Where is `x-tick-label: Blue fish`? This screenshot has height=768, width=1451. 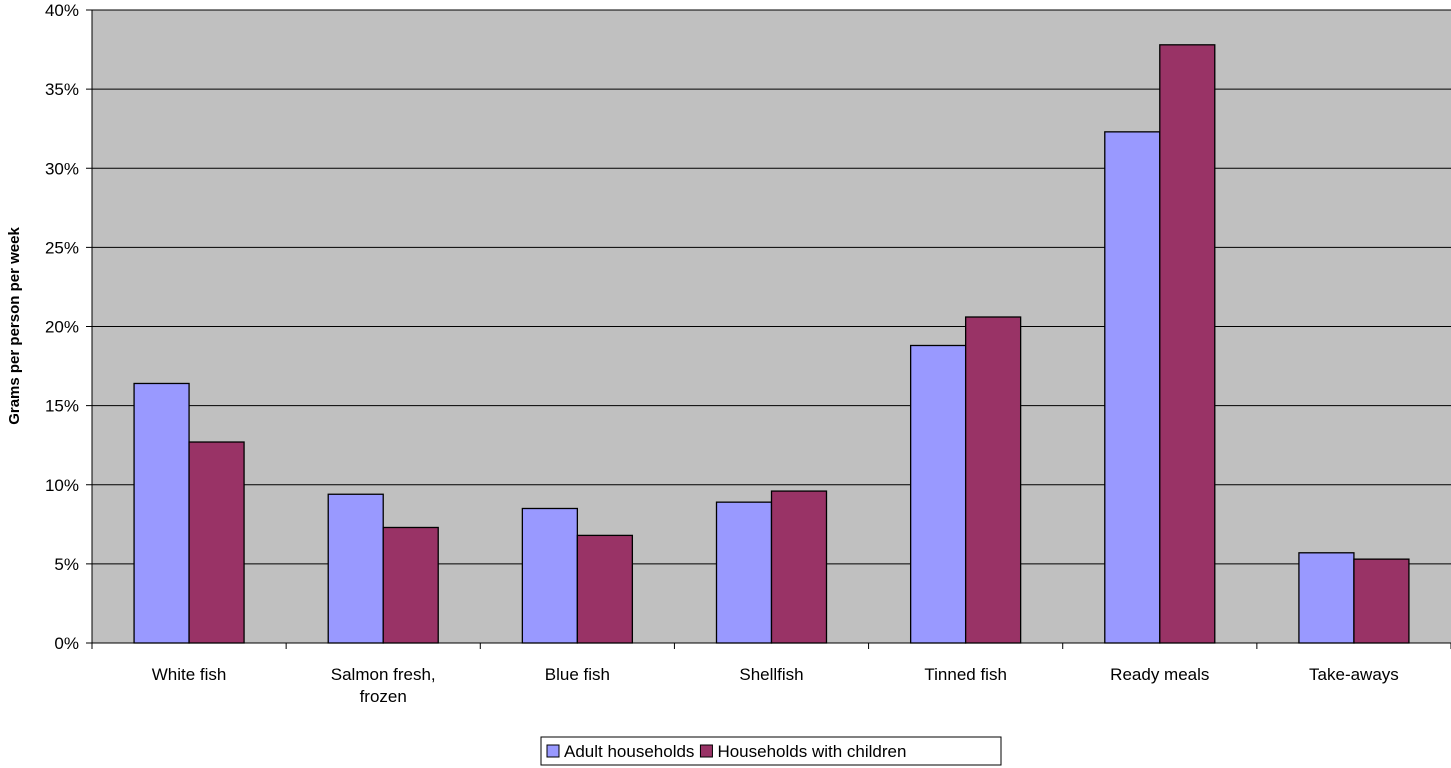 x-tick-label: Blue fish is located at coordinates (577, 674).